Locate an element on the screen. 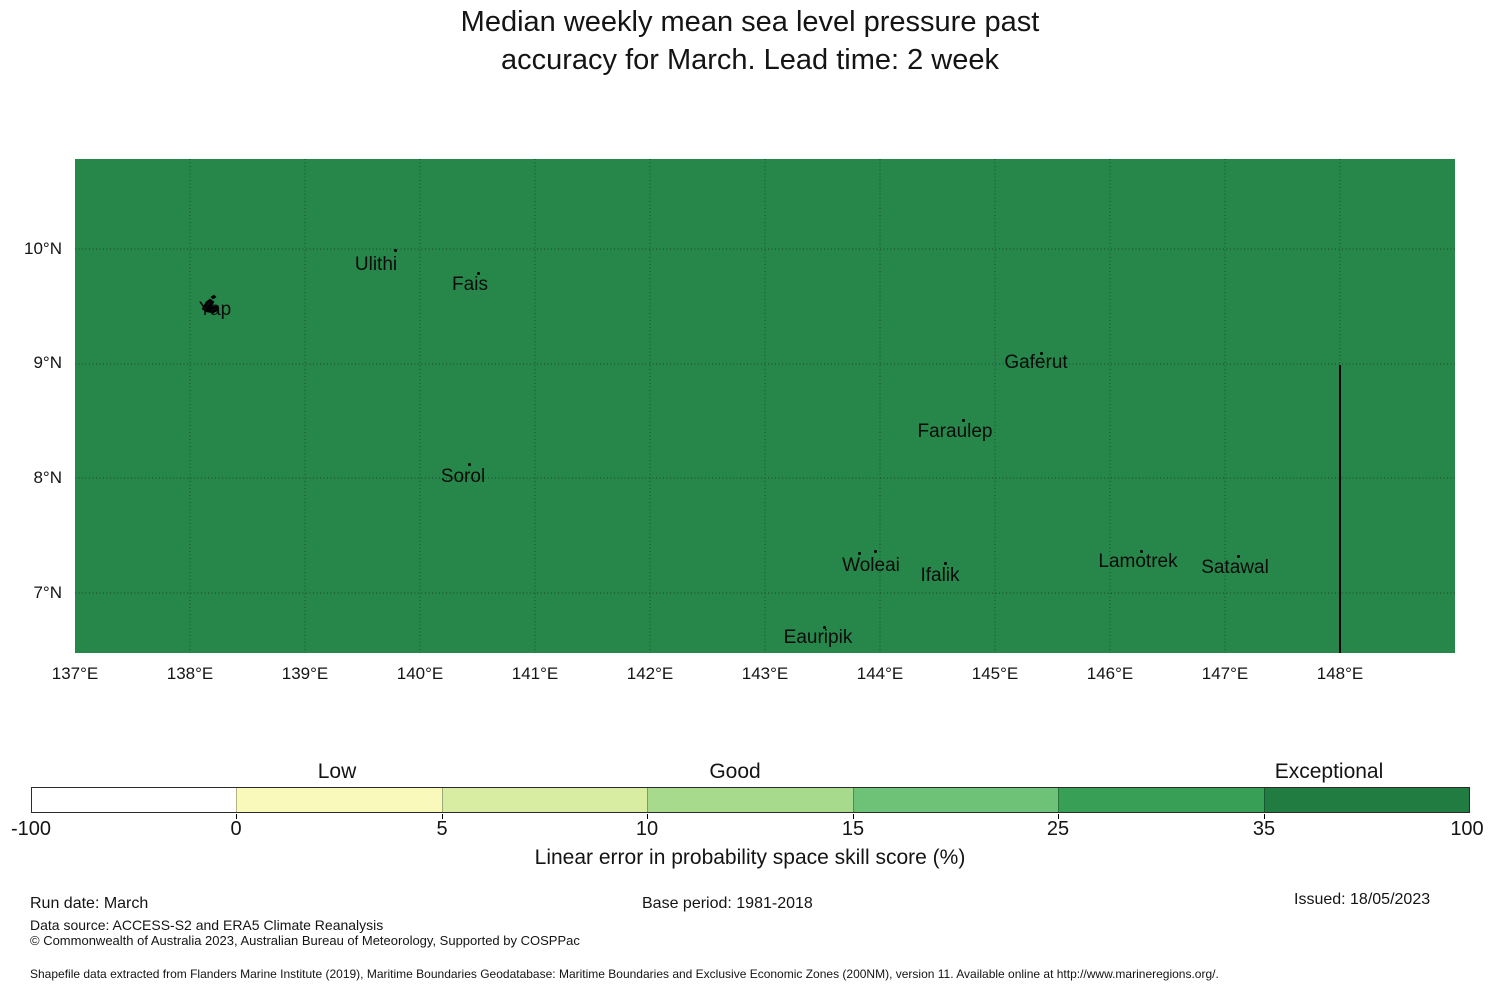 The image size is (1500, 990). xtick-144e: 144°E is located at coordinates (880, 673).